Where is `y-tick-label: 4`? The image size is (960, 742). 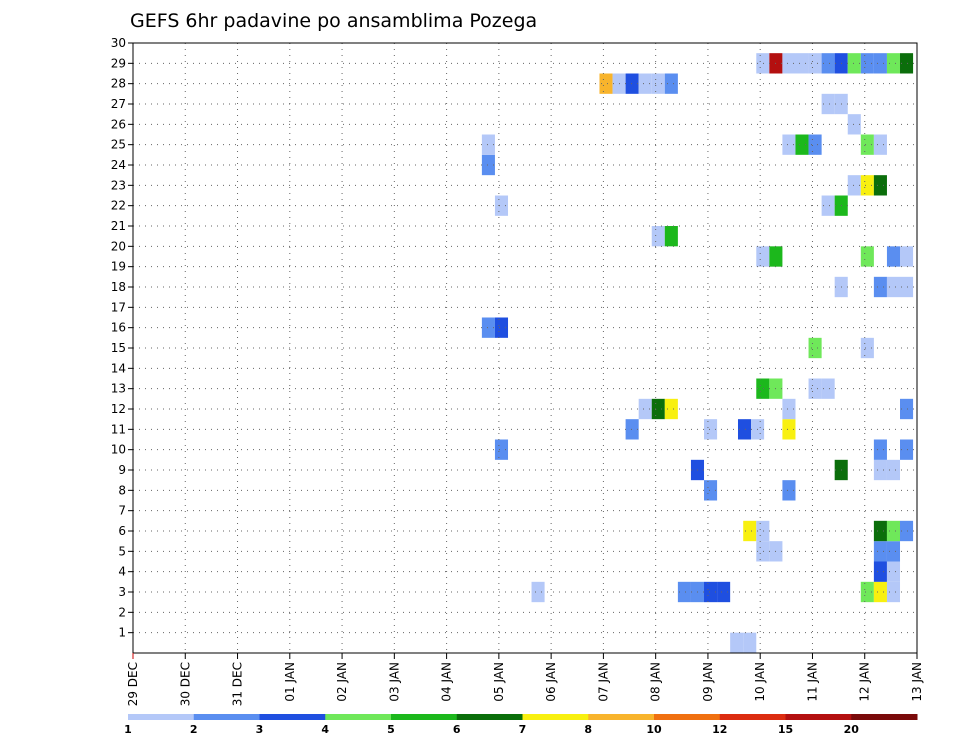
y-tick-label: 4 is located at coordinates (122, 572).